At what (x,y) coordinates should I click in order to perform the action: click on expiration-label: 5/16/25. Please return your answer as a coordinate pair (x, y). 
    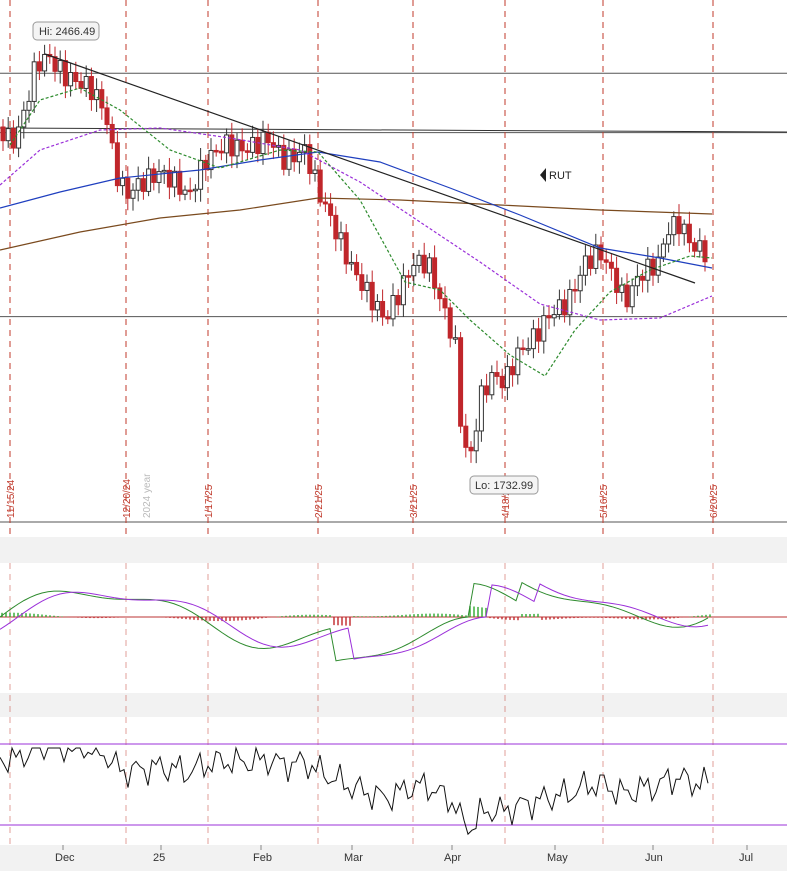
    Looking at the image, I should click on (604, 501).